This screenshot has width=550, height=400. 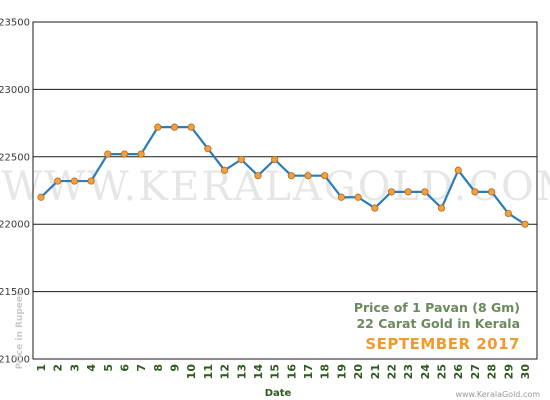 I want to click on x-tick-label: 4, so click(x=91, y=368).